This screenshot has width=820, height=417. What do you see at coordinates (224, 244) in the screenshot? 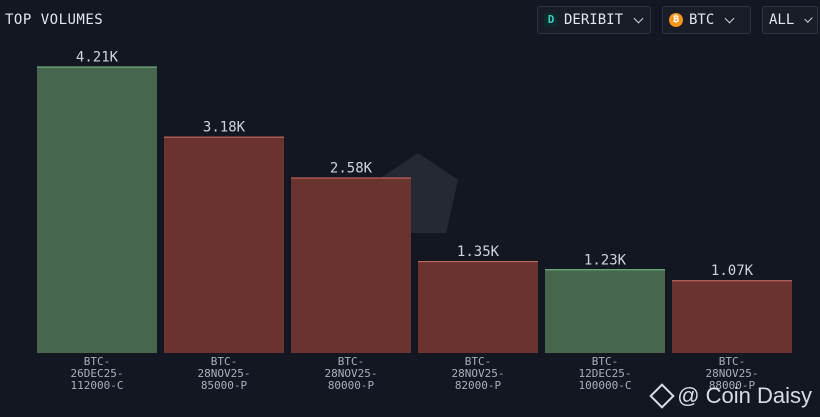
I see `bar-BTC-28NOV25-85000-P` at bounding box center [224, 244].